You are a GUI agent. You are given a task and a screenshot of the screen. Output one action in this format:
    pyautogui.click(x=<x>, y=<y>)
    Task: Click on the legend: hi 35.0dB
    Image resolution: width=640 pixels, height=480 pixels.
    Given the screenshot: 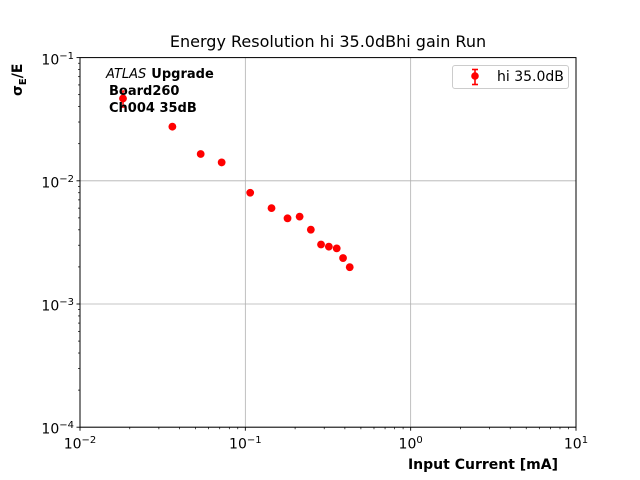 What is the action you would take?
    pyautogui.click(x=510, y=77)
    